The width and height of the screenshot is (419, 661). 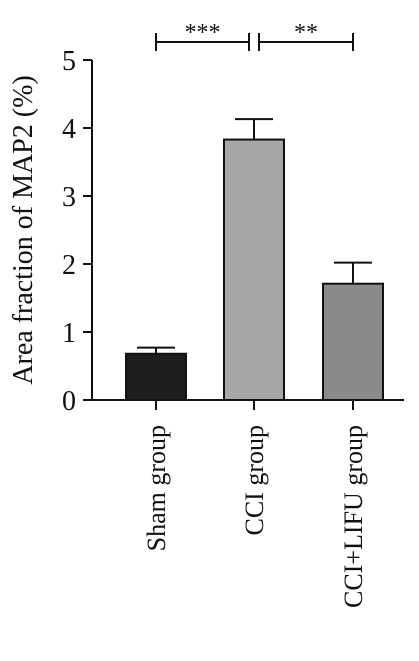 What do you see at coordinates (156, 488) in the screenshot?
I see `category-label: Sham group` at bounding box center [156, 488].